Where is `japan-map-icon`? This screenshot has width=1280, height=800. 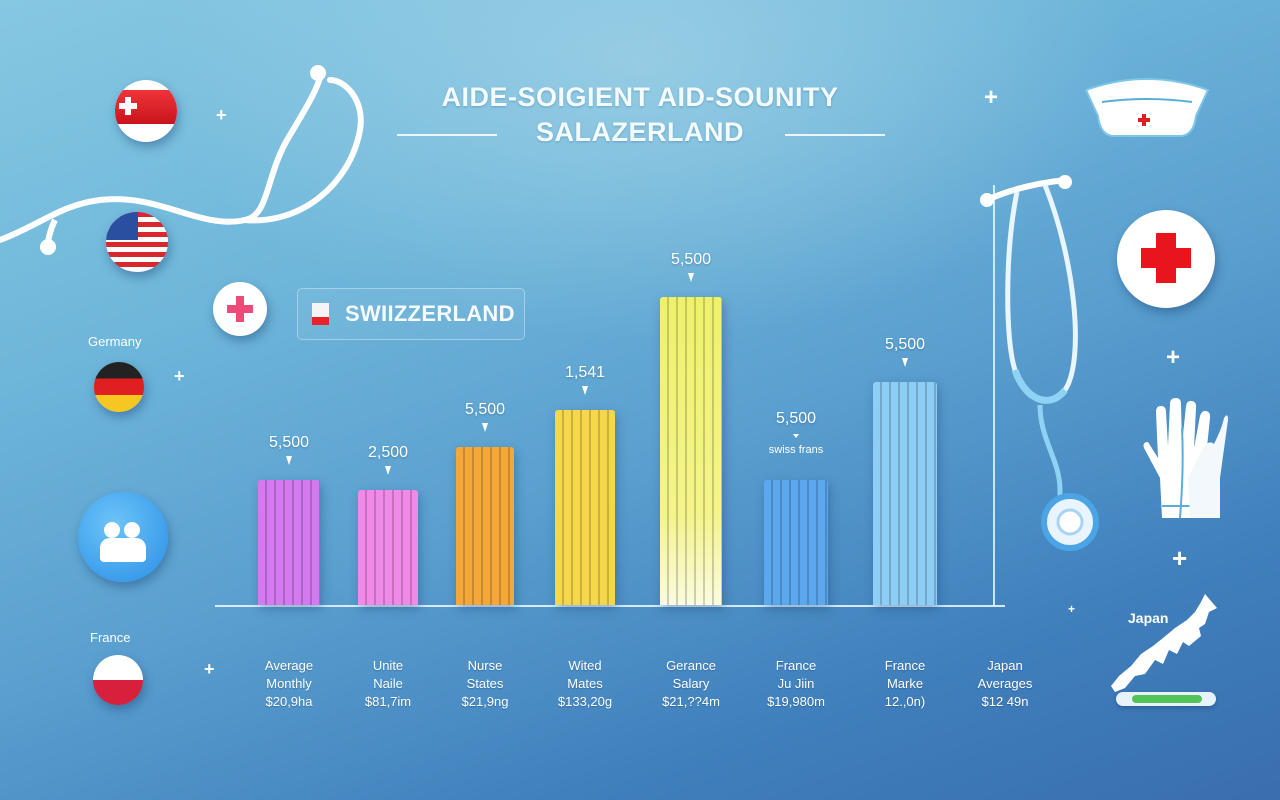 japan-map-icon is located at coordinates (1164, 643).